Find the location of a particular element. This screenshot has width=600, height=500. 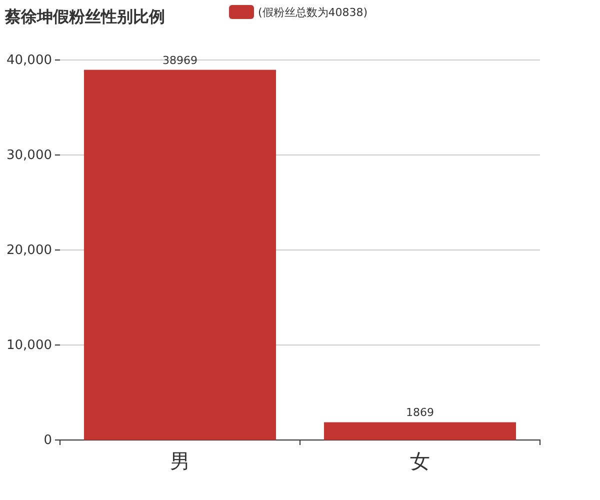

y-tick-label: 10,000 is located at coordinates (29, 346).